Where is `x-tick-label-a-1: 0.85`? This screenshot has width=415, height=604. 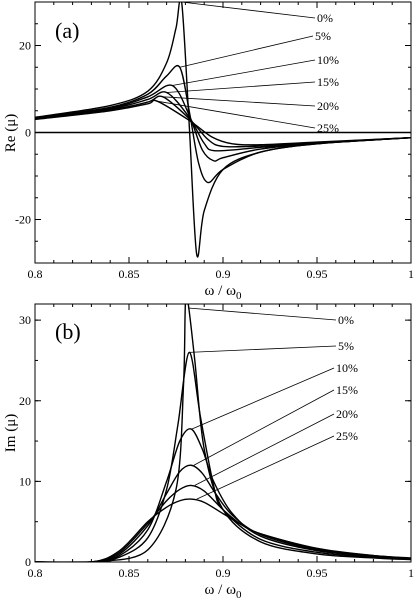
x-tick-label-a-1: 0.85 is located at coordinates (129, 274).